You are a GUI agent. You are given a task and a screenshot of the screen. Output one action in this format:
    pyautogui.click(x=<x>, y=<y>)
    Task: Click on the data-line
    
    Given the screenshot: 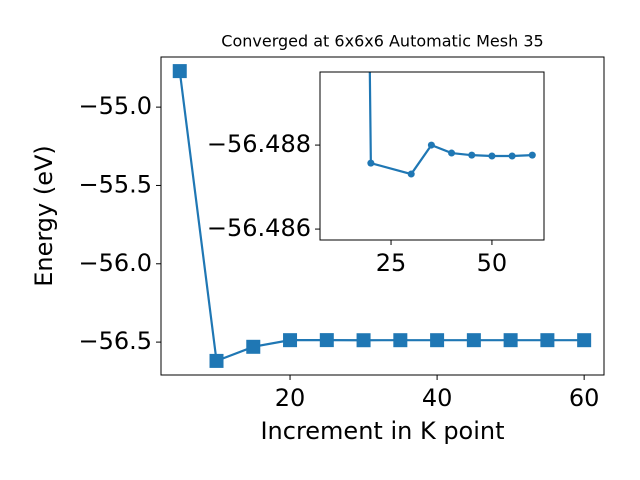 What is the action you would take?
    pyautogui.click(x=450, y=124)
    